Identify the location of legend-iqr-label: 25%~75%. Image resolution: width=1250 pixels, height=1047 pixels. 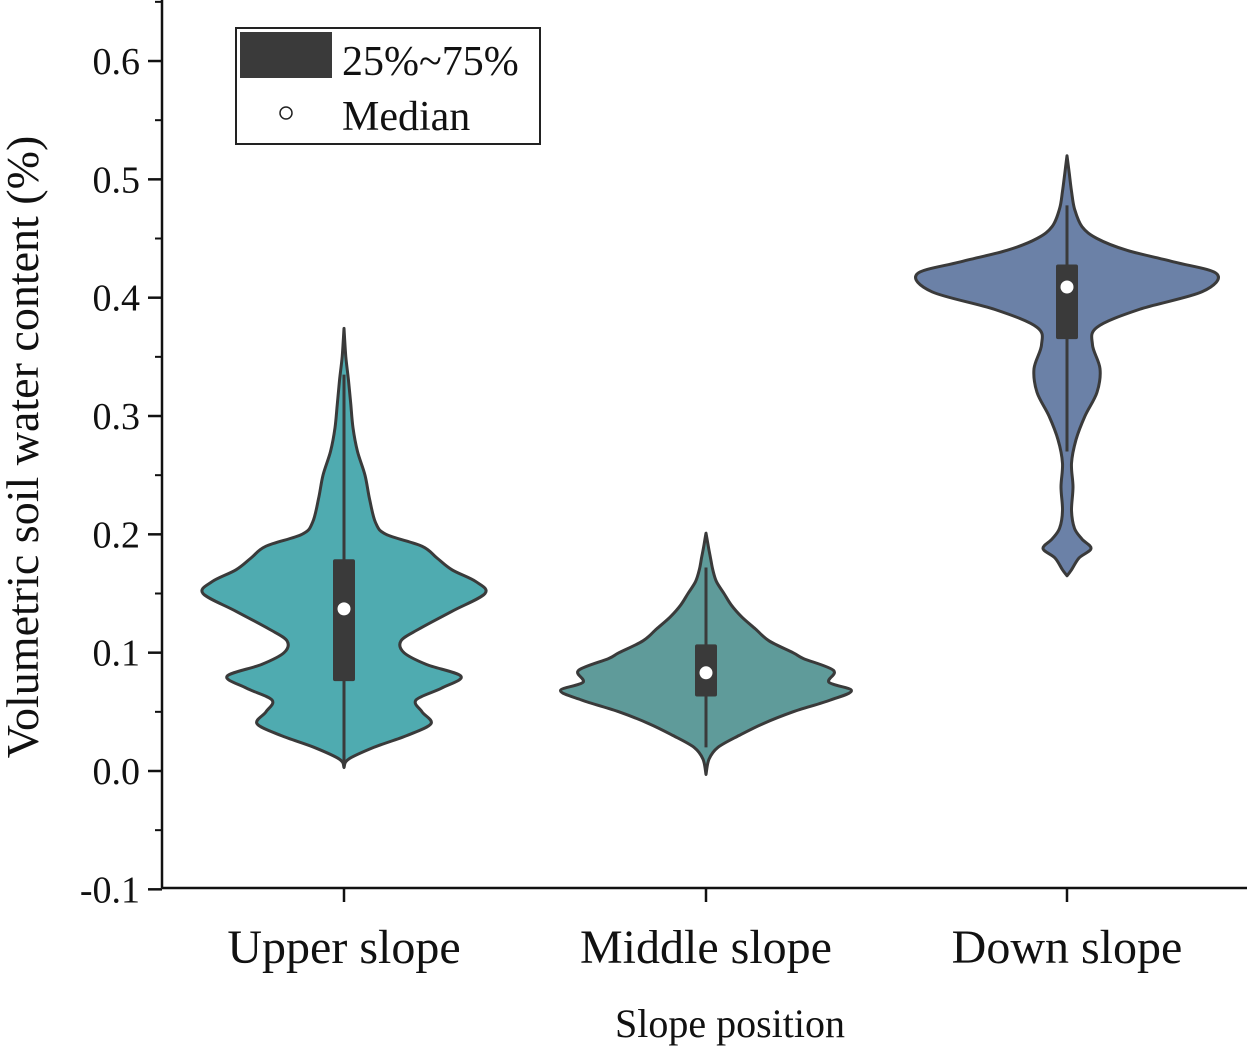
(430, 62).